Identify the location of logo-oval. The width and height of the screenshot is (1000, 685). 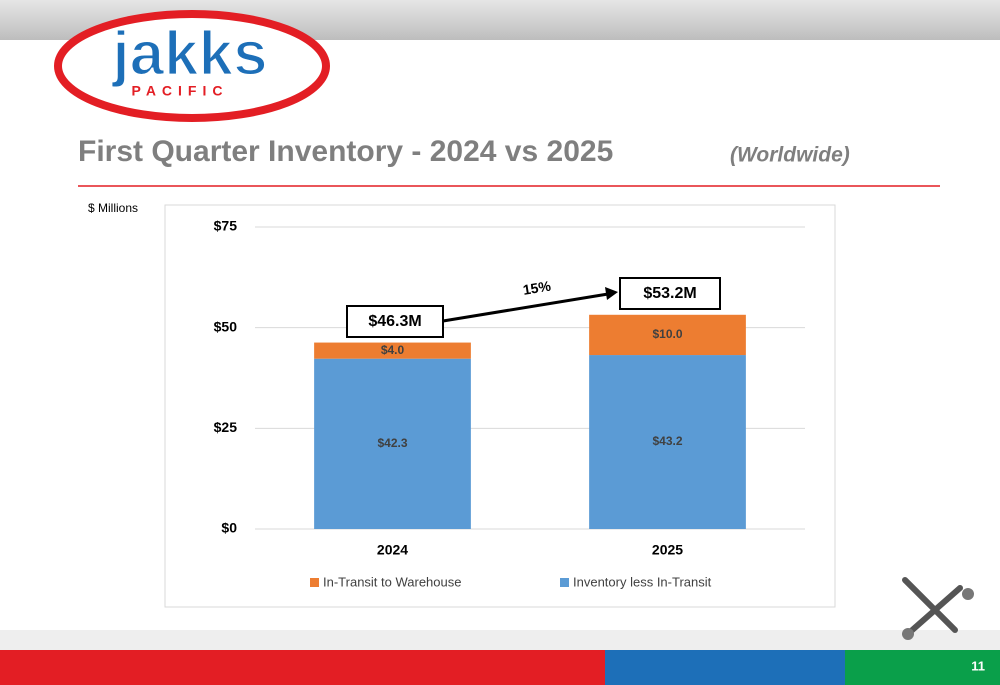
(192, 66).